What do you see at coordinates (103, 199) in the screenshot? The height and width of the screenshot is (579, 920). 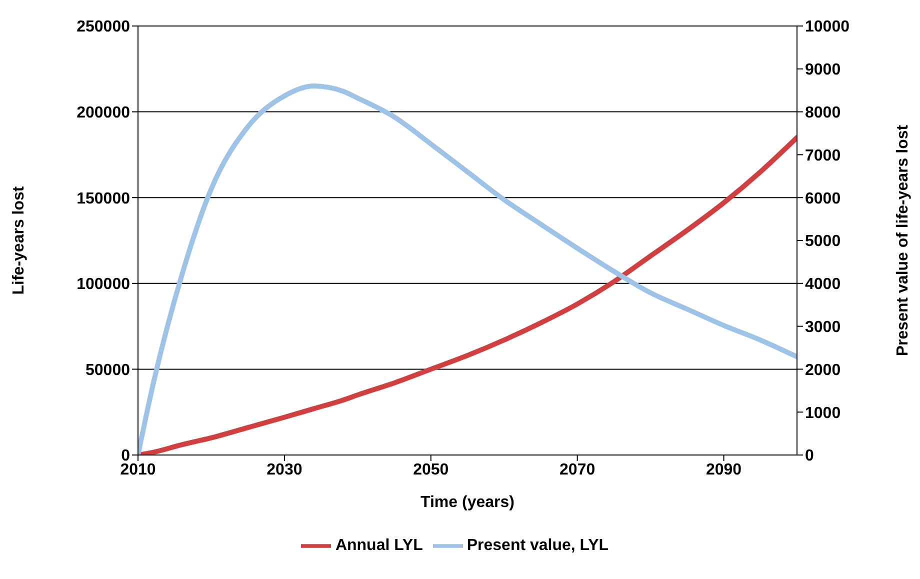 I see `y-tick-label: 150000` at bounding box center [103, 199].